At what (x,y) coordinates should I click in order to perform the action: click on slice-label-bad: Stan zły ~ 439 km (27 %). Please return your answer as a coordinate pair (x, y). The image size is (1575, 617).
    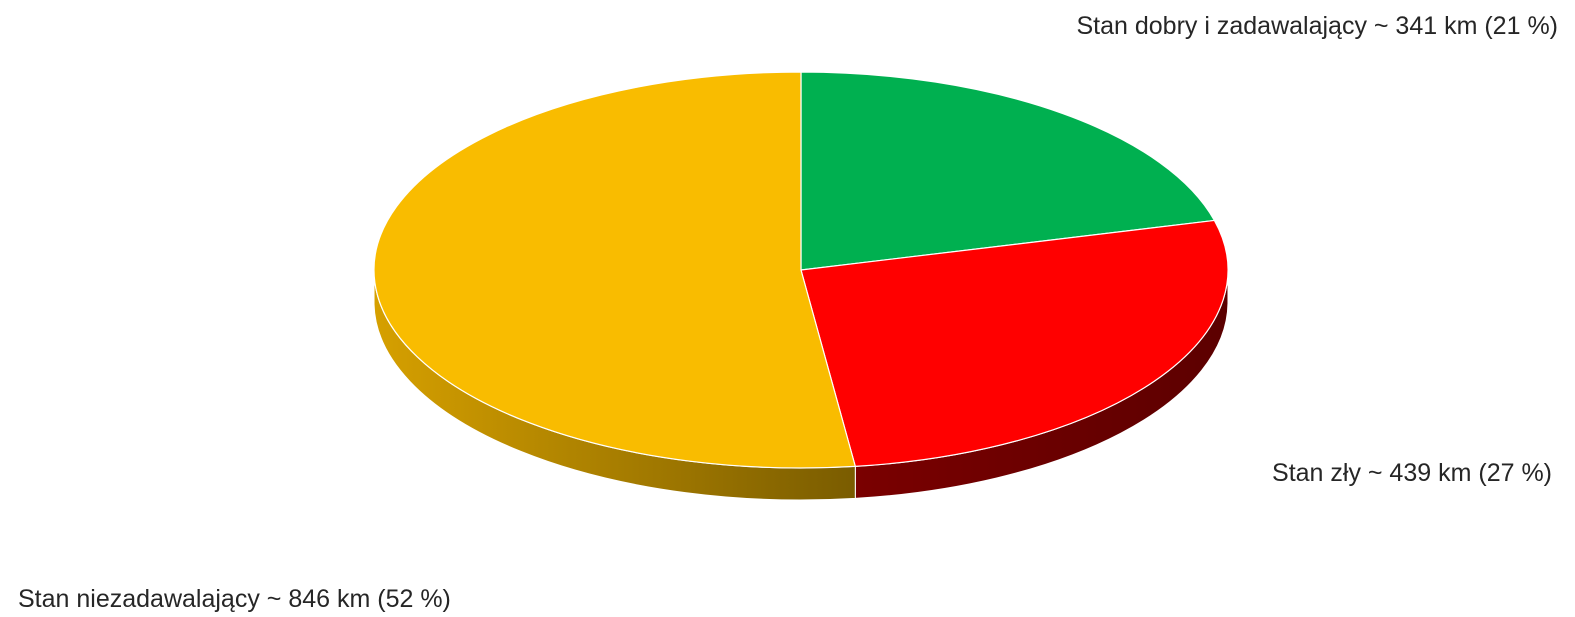
    Looking at the image, I should click on (1412, 473).